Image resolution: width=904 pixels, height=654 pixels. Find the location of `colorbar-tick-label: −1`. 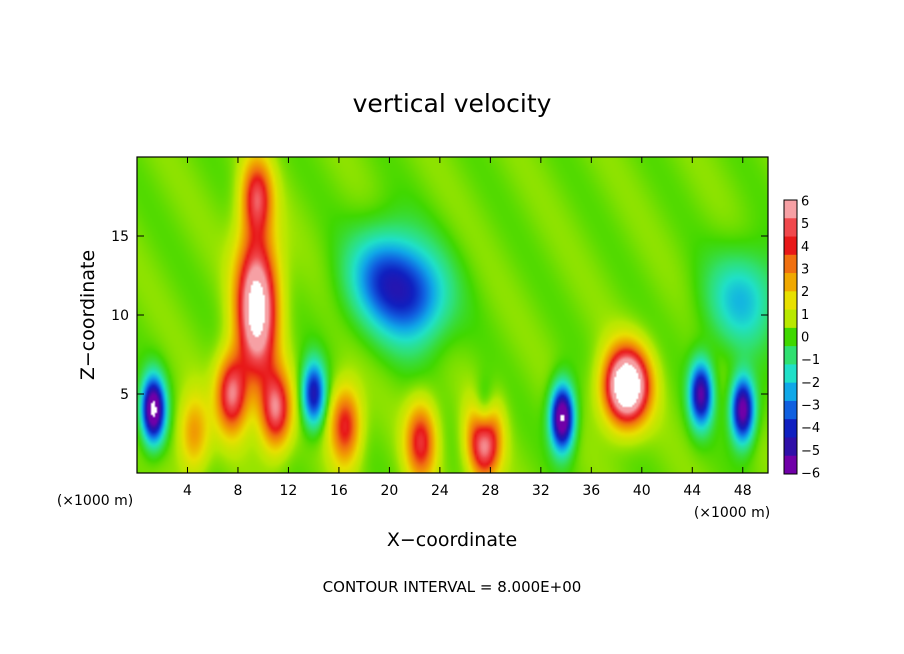

colorbar-tick-label: −1 is located at coordinates (810, 360).